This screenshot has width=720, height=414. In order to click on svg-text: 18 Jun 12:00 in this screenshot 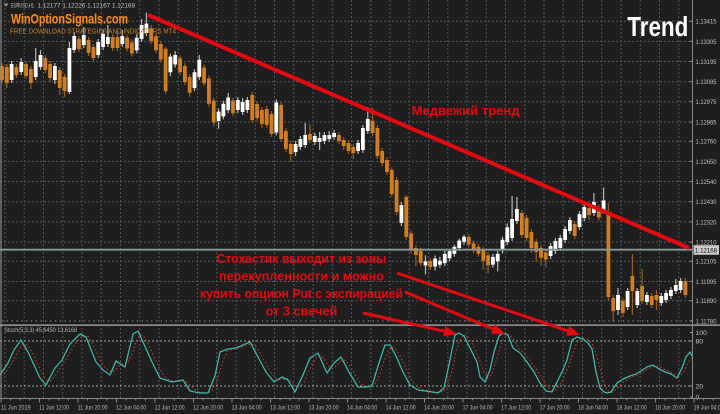, I will do `click(632, 408)`.